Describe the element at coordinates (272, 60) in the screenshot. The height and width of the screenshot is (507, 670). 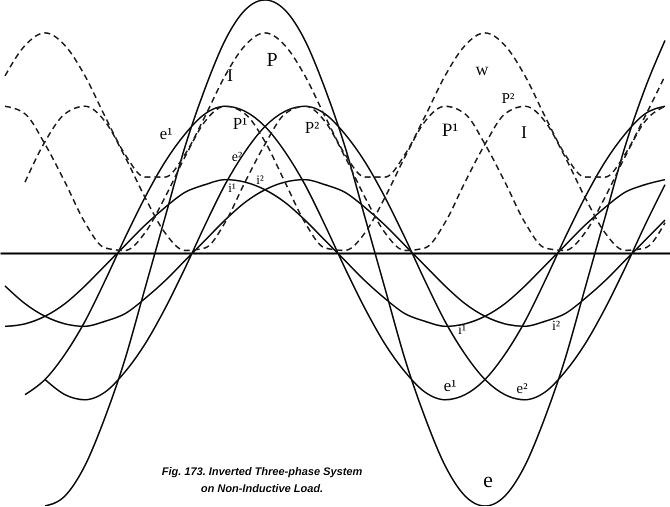
I see `annotation: P` at that location.